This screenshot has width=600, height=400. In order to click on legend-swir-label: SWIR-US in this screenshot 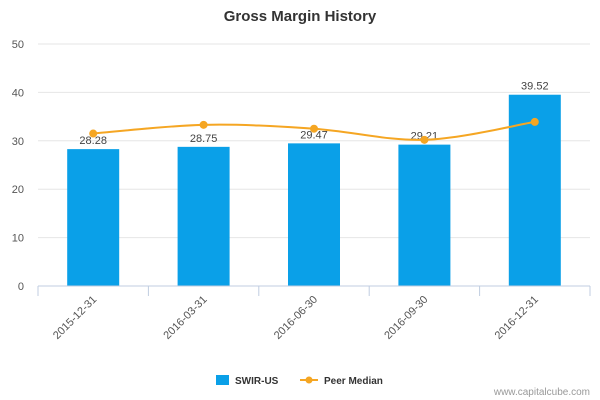, I will do `click(257, 381)`.